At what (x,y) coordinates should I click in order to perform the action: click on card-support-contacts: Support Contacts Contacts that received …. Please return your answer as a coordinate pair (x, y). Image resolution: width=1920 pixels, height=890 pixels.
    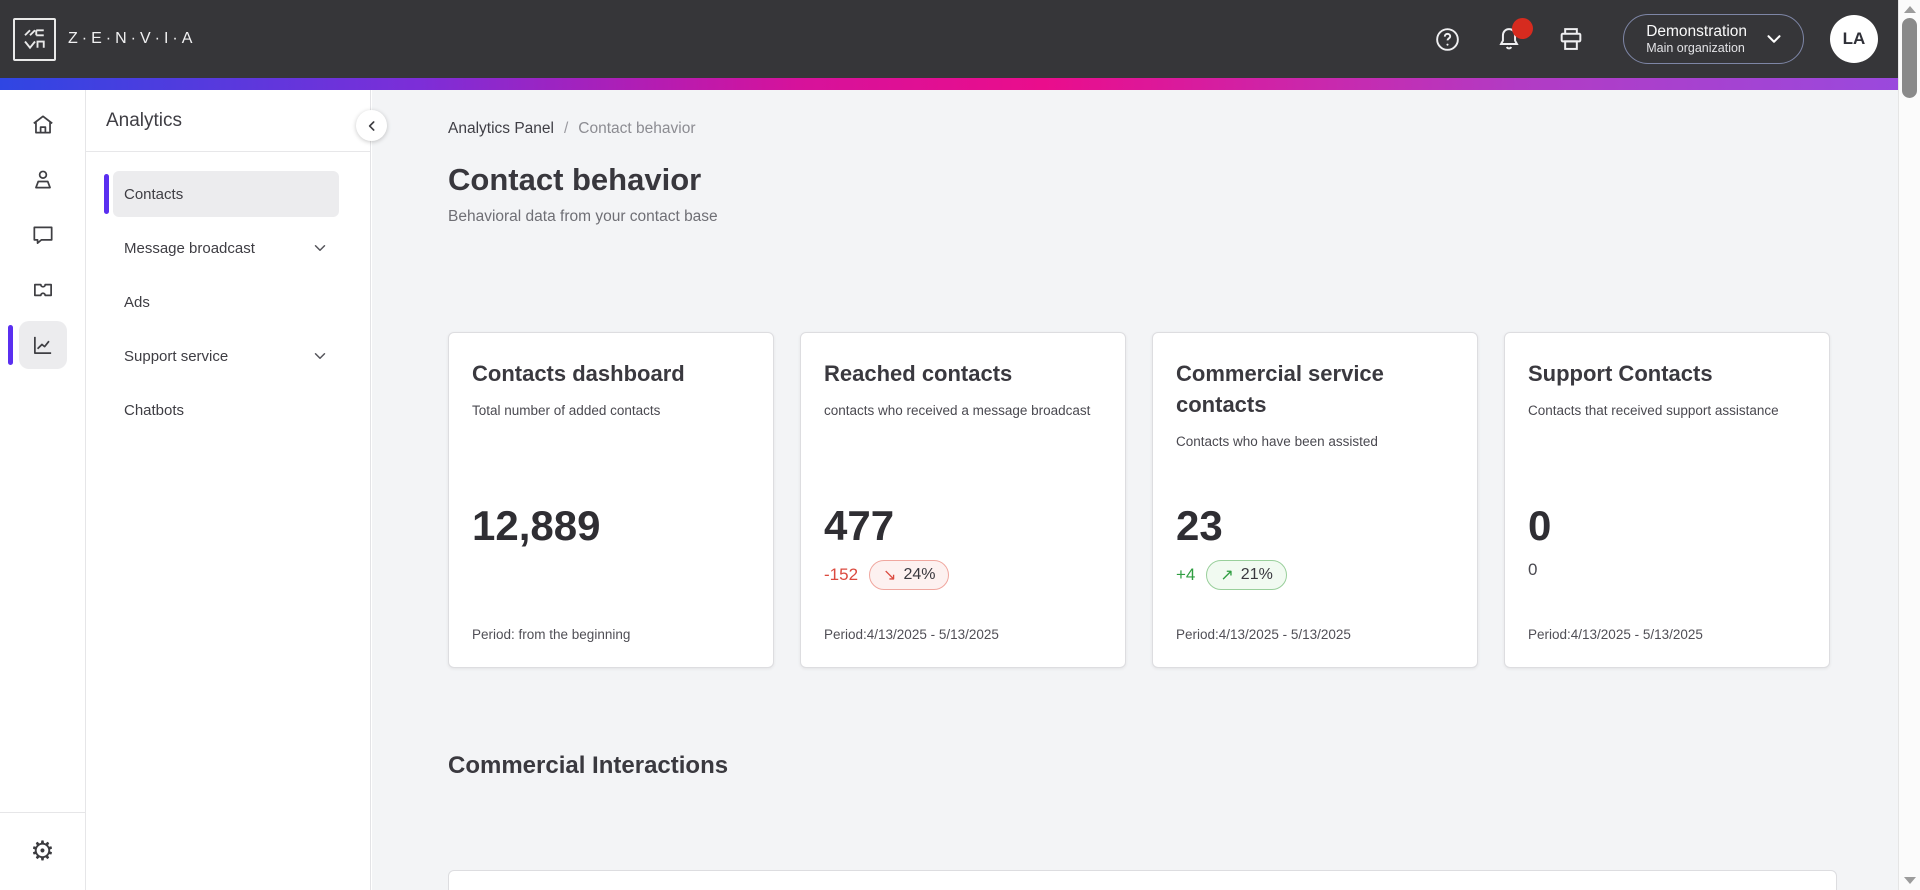
    Looking at the image, I should click on (1667, 500).